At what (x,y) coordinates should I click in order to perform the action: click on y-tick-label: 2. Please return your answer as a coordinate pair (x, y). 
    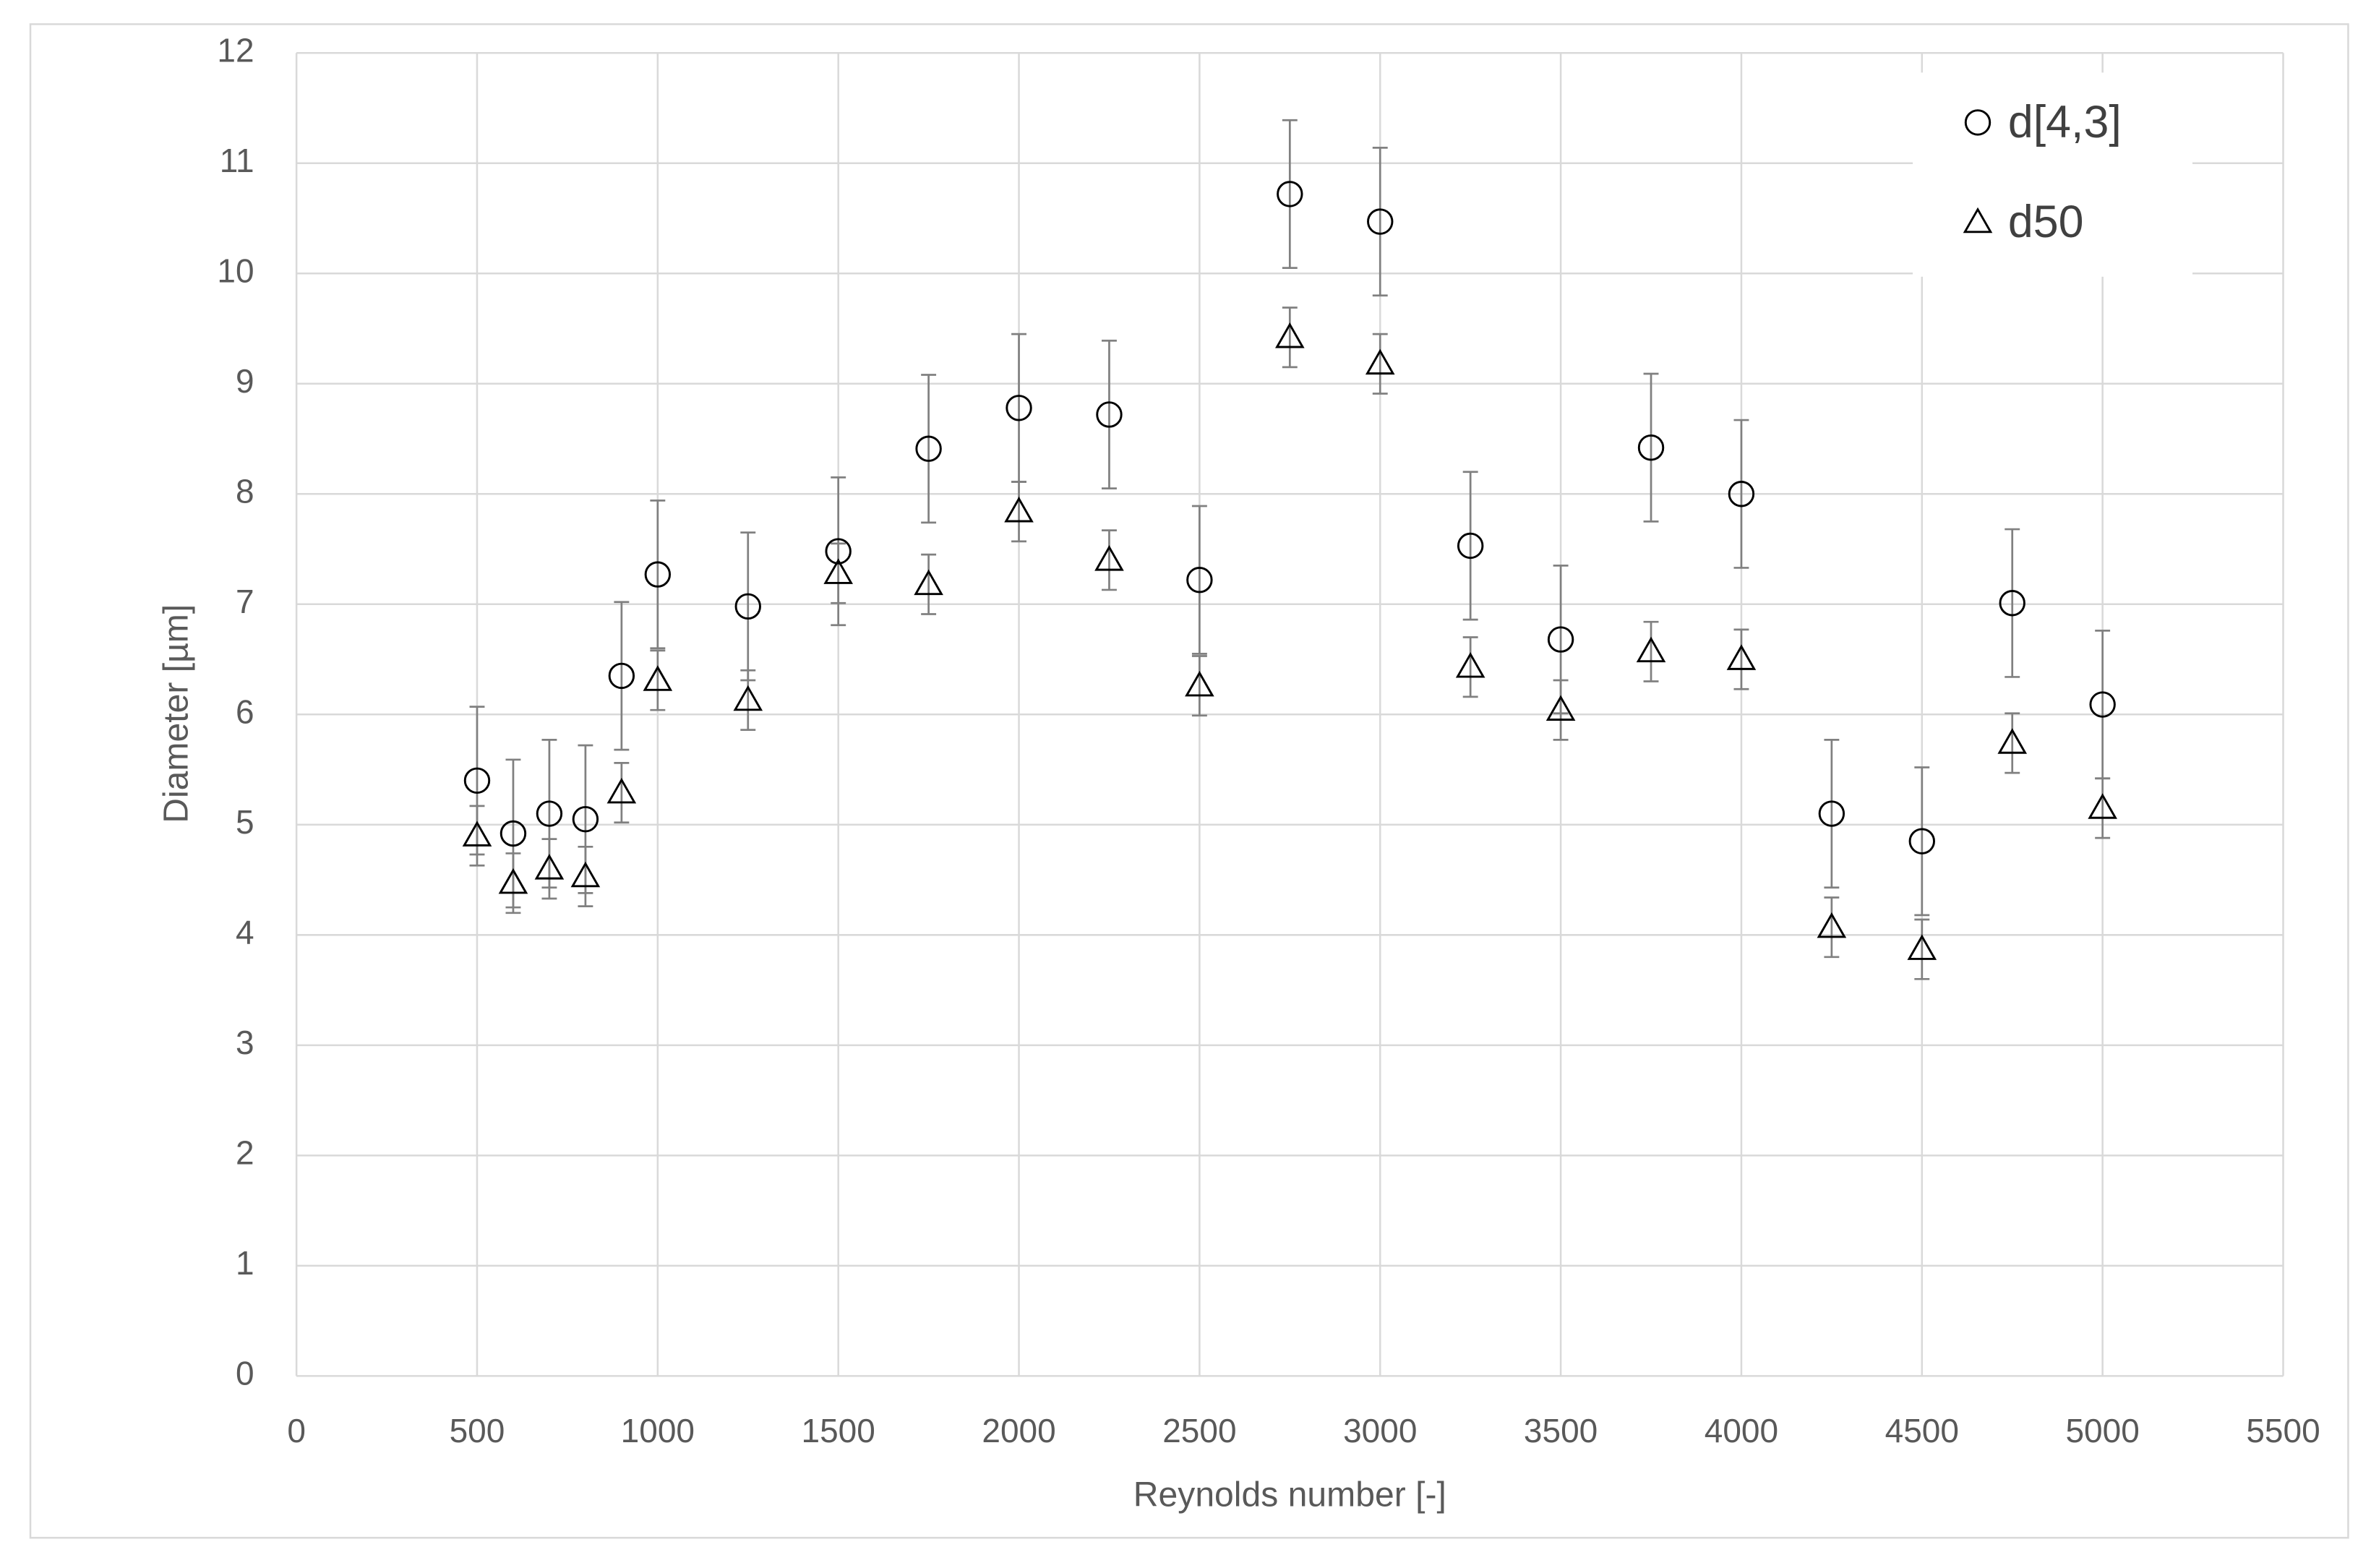
    Looking at the image, I should click on (245, 1152).